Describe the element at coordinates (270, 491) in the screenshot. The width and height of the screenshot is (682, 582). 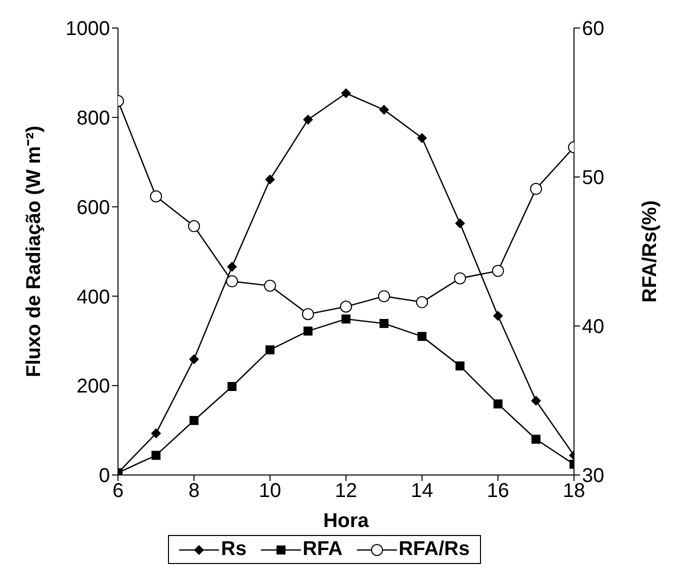
I see `x-tick-label: 10` at that location.